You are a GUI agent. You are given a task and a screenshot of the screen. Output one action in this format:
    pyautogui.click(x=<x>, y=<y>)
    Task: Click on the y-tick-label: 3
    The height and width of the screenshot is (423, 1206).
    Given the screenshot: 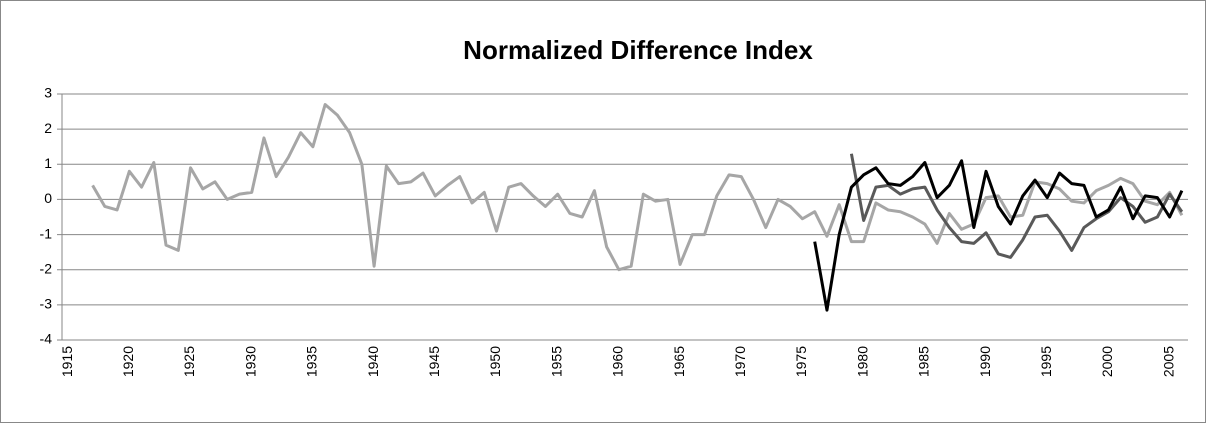 What is the action you would take?
    pyautogui.click(x=48, y=93)
    